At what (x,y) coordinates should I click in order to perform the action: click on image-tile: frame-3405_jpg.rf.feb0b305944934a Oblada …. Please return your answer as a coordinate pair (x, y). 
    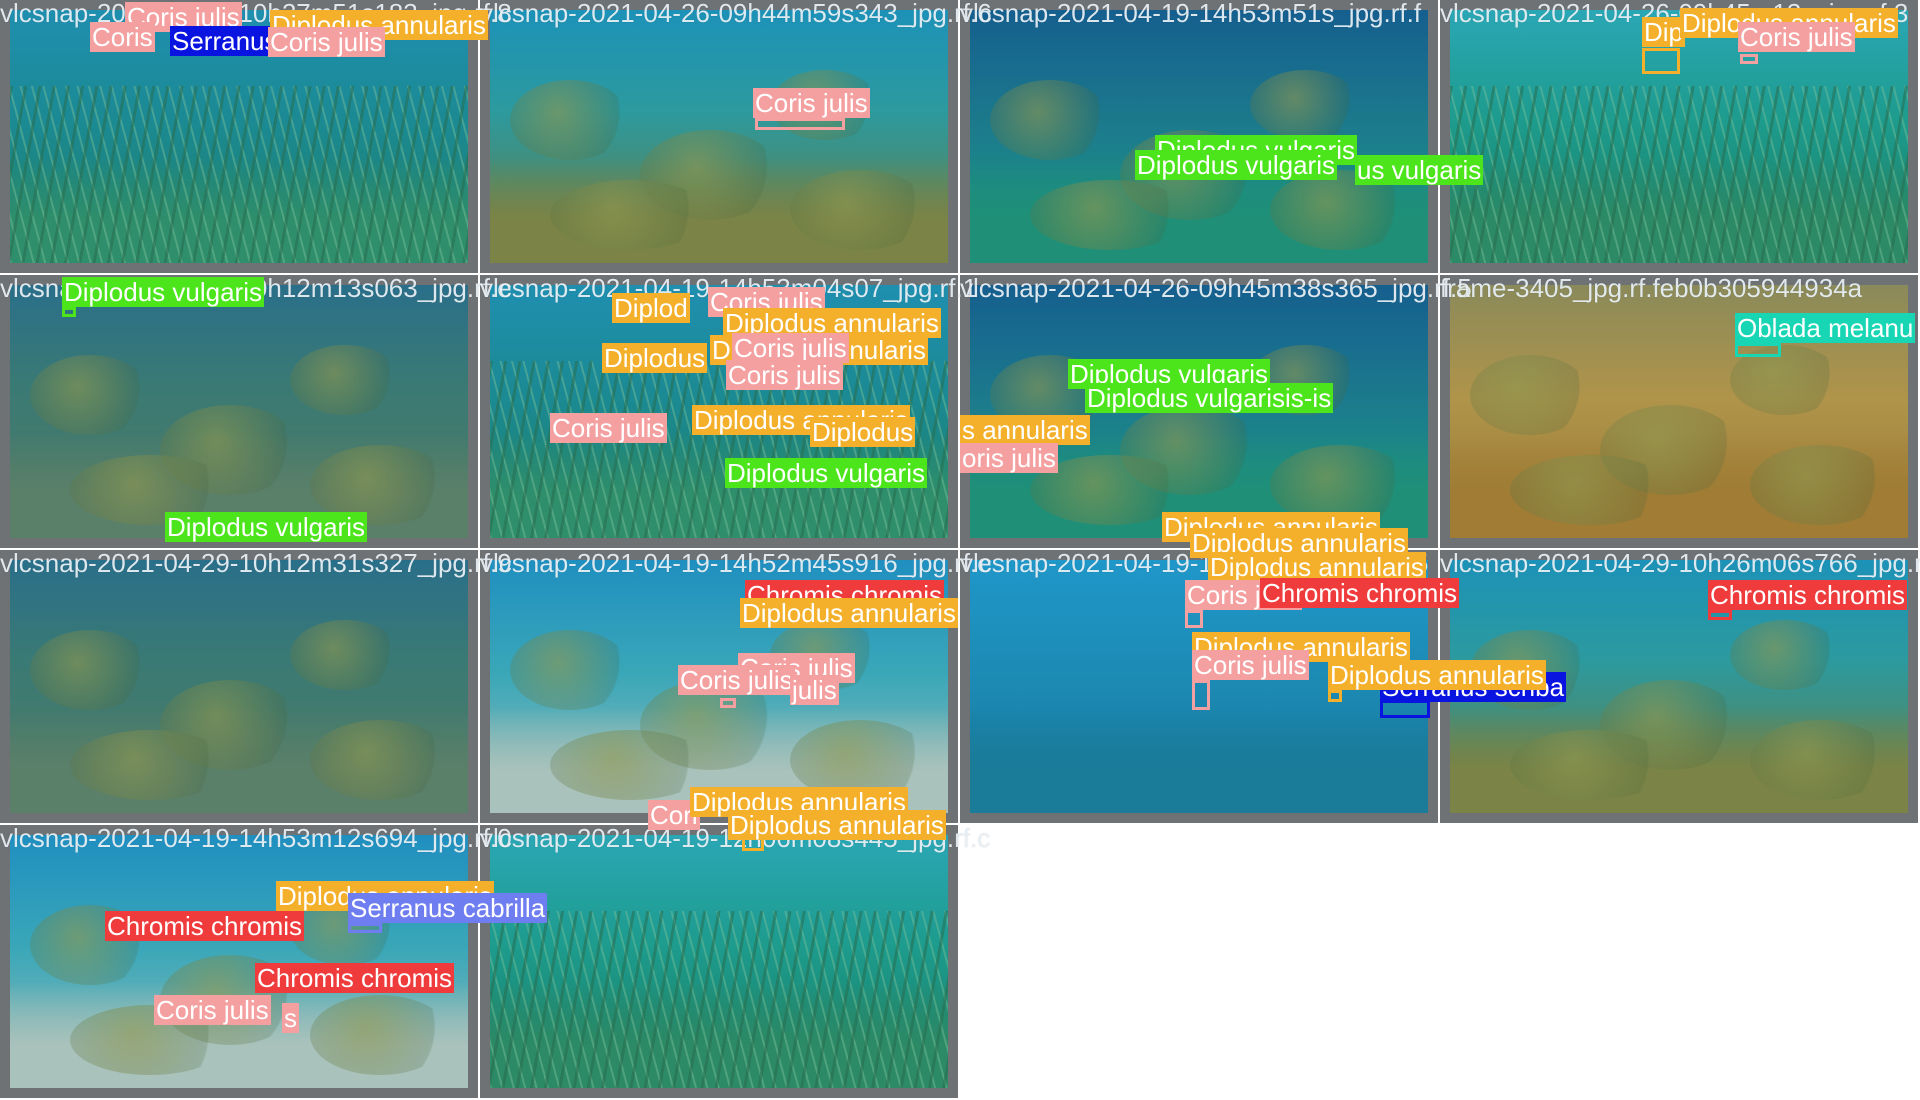
    Looking at the image, I should click on (1679, 410).